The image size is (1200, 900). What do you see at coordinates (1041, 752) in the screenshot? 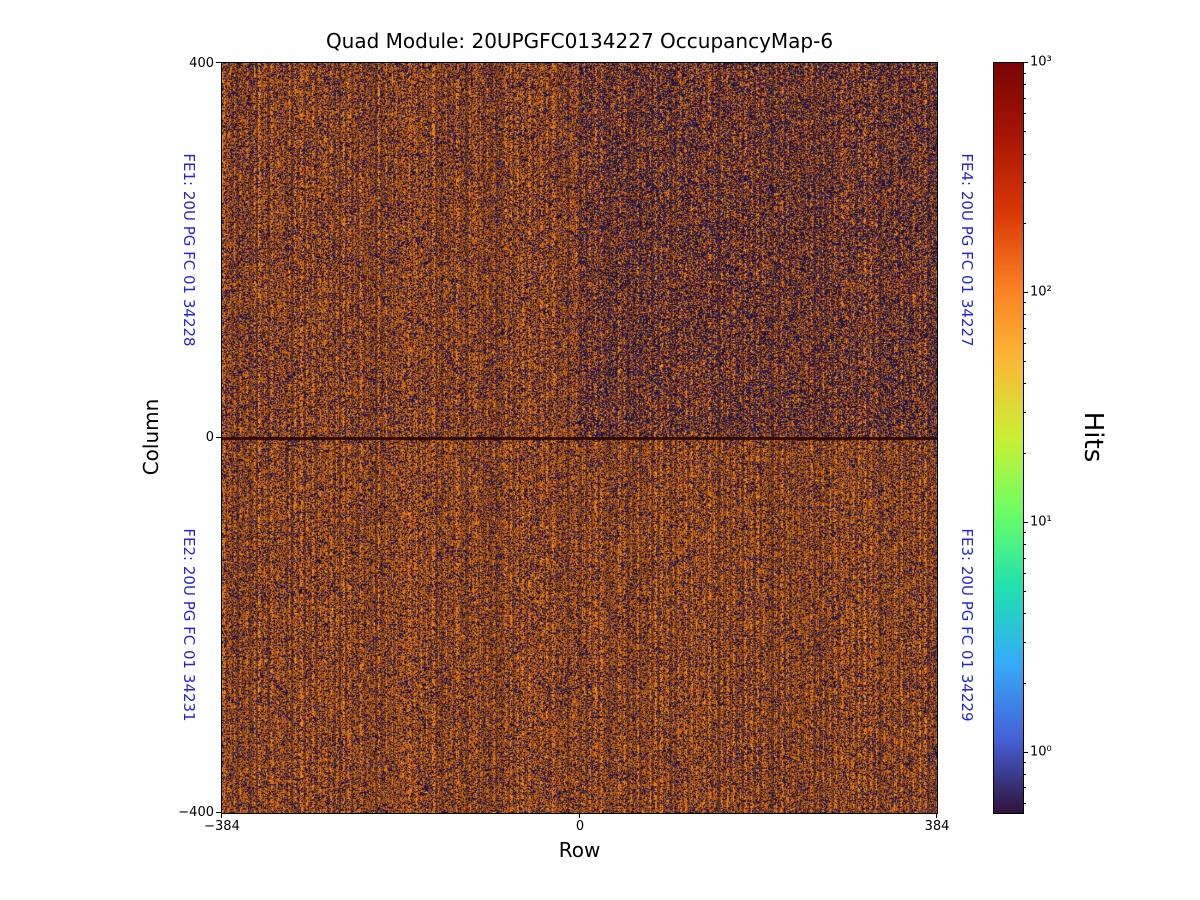
I see `colorbar-tick-label: 10⁰` at bounding box center [1041, 752].